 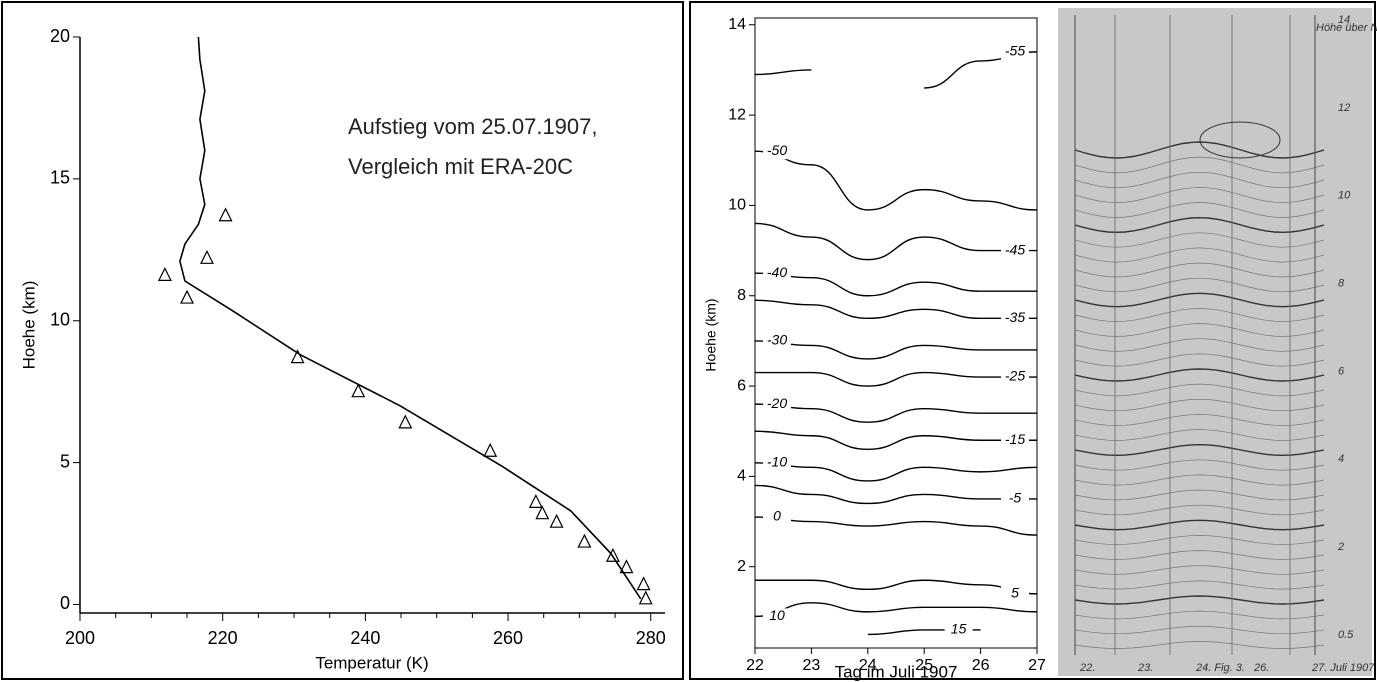 I want to click on y-tick-label: 4, so click(x=741, y=476).